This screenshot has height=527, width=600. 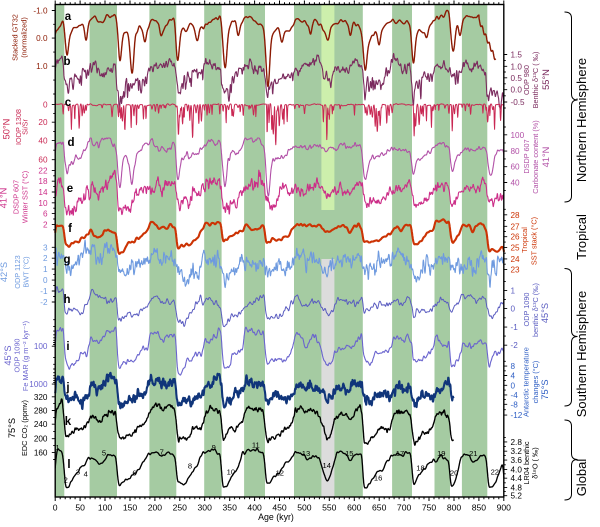 I want to click on svg-text: h, so click(x=66, y=300).